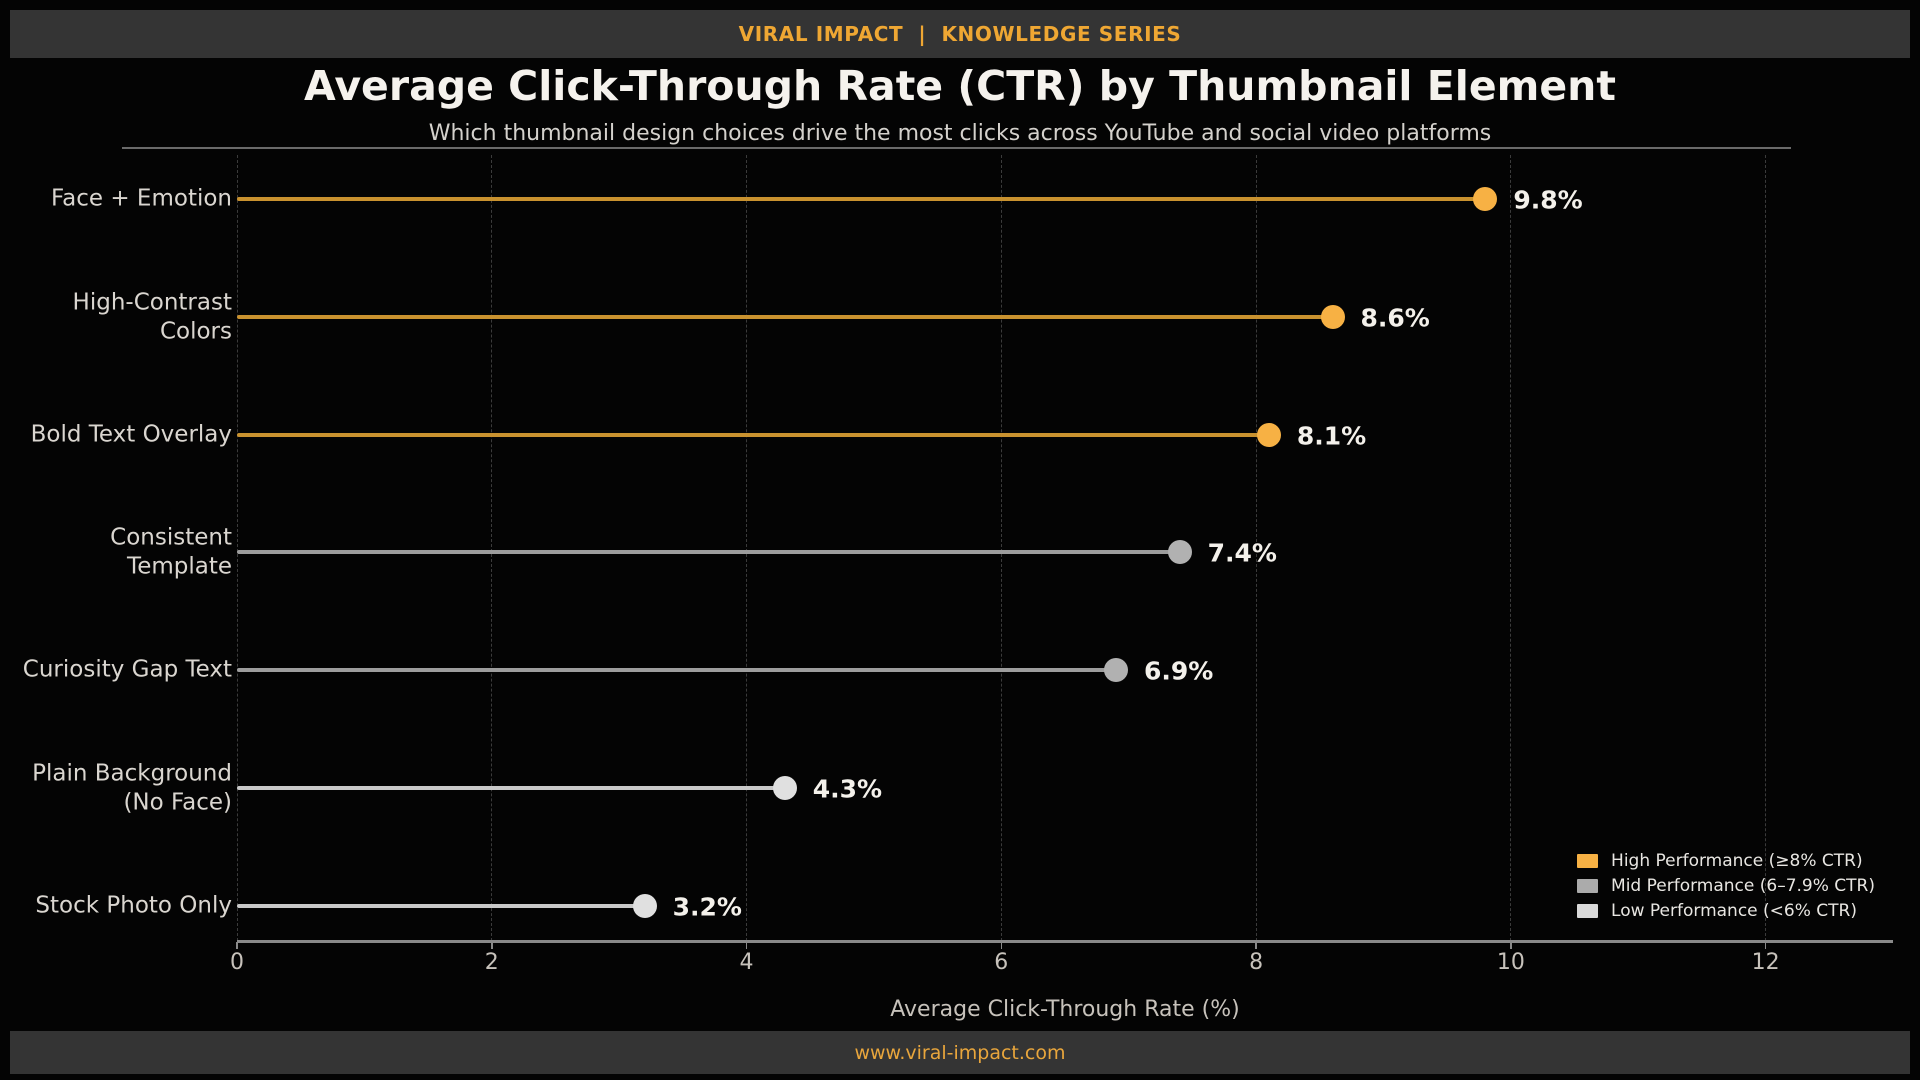 Image resolution: width=1920 pixels, height=1080 pixels. I want to click on x-tick-label: 12, so click(1765, 962).